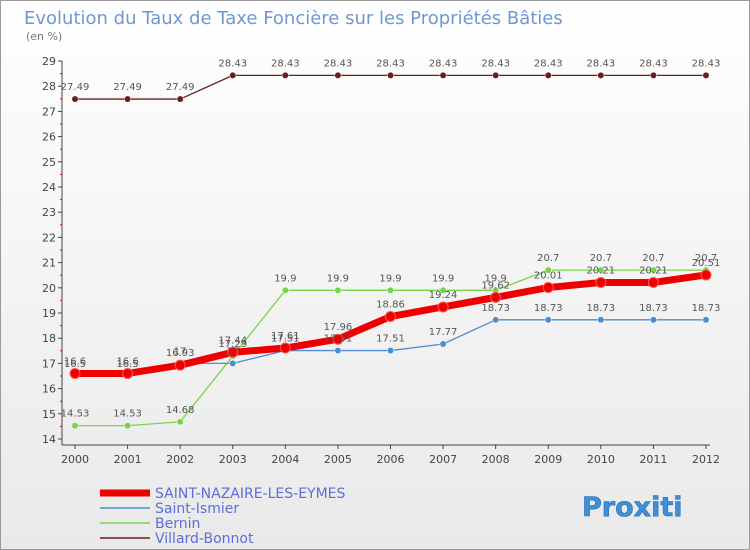  I want to click on data-label: 19.24, so click(443, 295).